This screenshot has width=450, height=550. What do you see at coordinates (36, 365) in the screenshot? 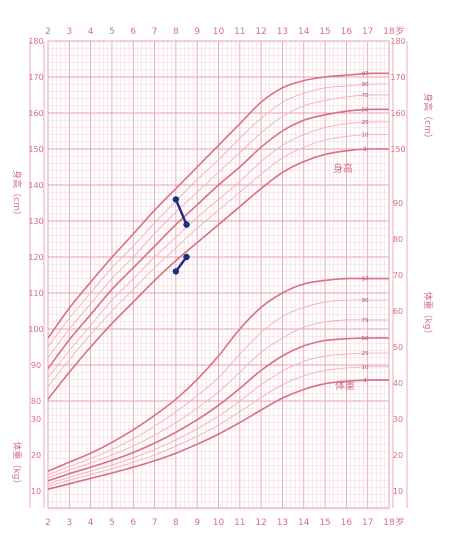
I see `height-tick-label-left: 90` at bounding box center [36, 365].